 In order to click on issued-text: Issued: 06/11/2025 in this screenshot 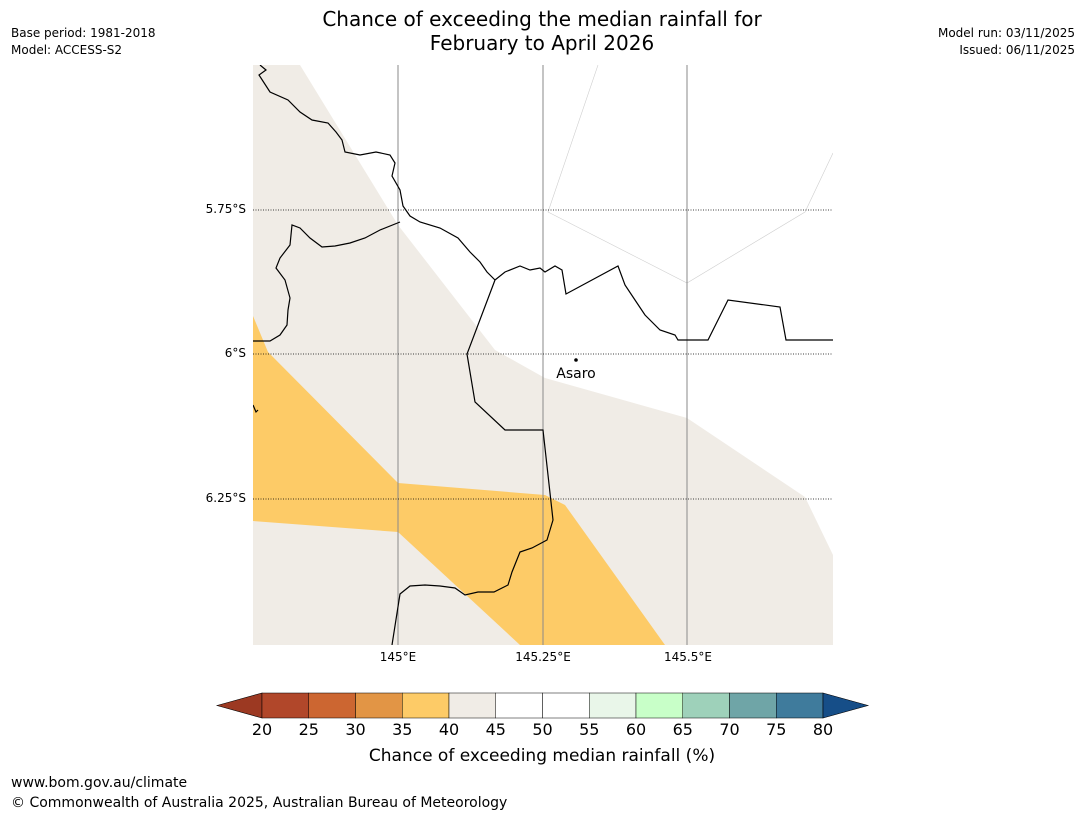, I will do `click(1017, 50)`.